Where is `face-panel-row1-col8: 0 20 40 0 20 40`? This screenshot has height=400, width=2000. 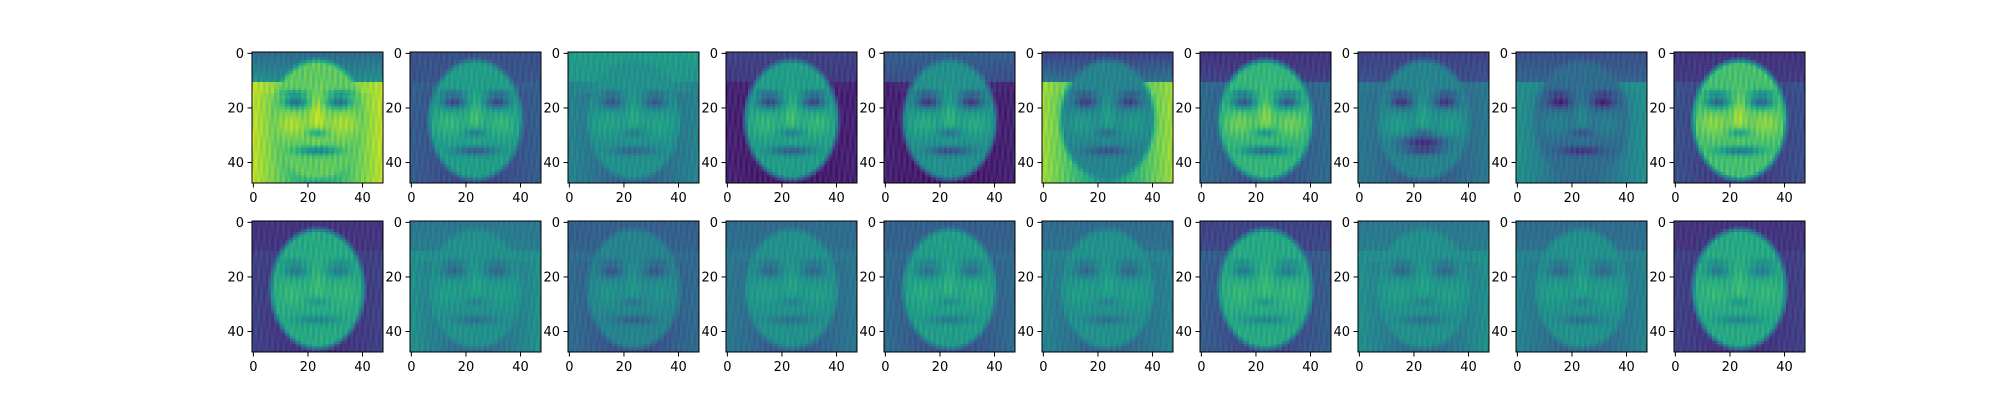 face-panel-row1-col8: 0 20 40 0 20 40 is located at coordinates (1411, 126).